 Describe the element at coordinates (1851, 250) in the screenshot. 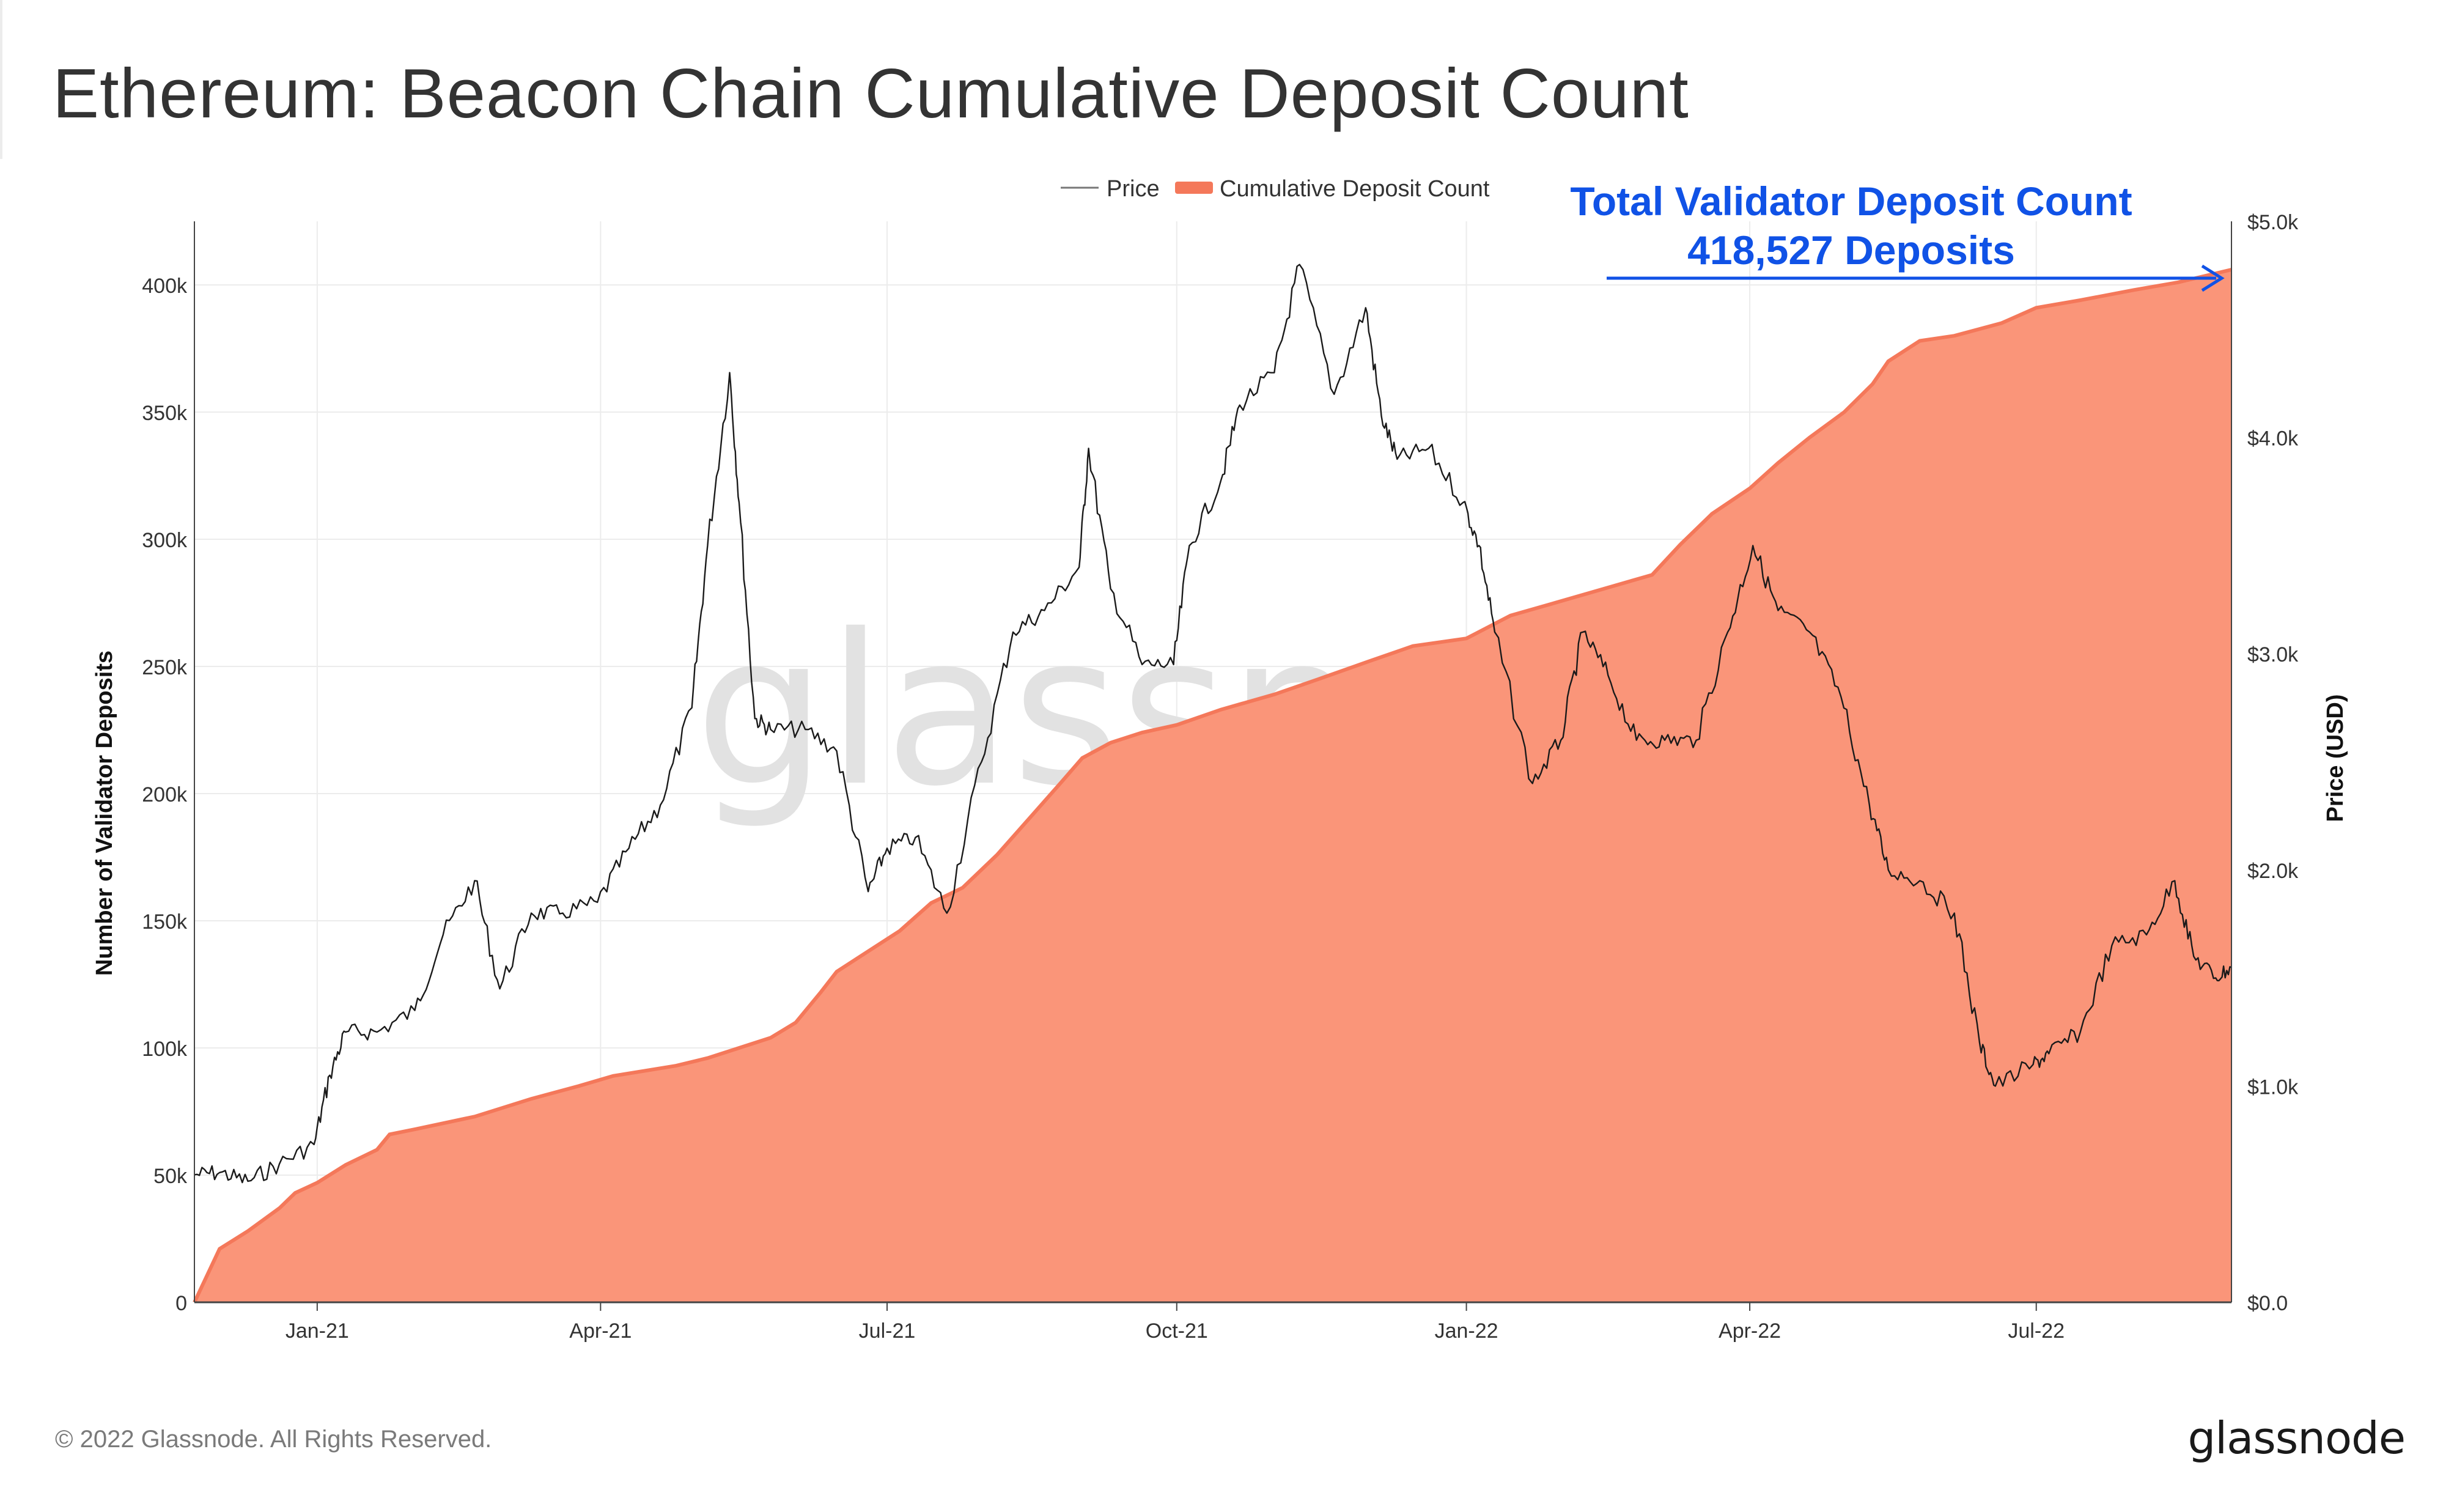

I see `annotation-line-2: 418,527 Deposits` at that location.